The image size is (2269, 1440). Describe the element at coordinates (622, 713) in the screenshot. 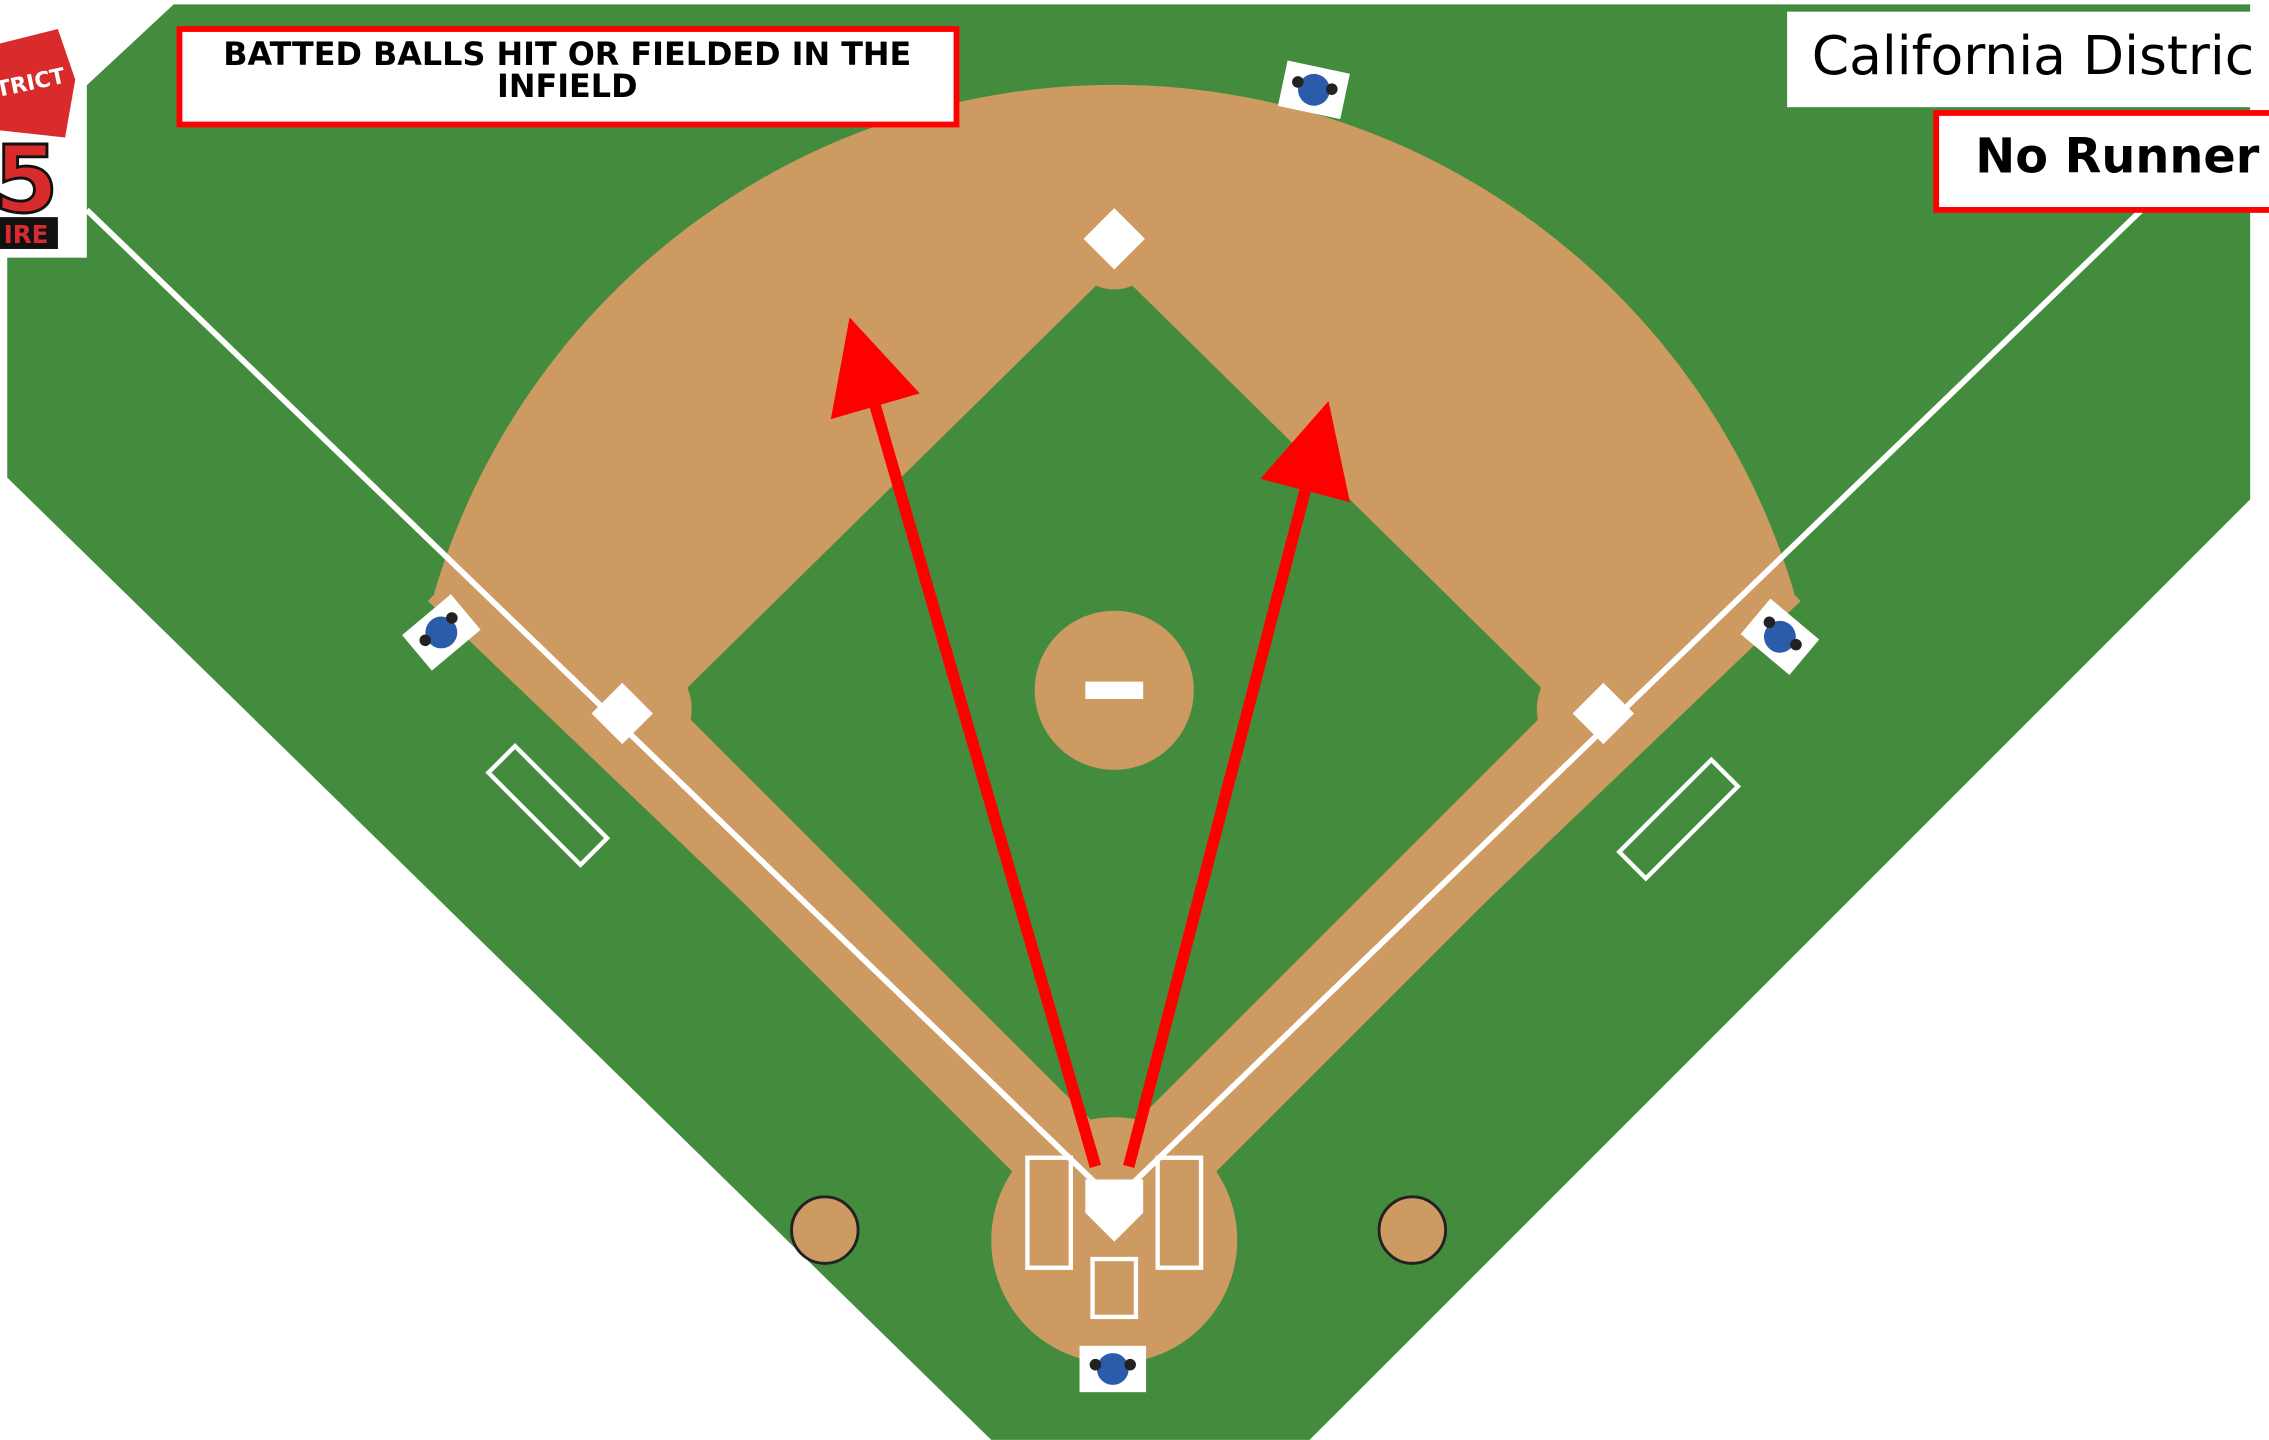

I see `third-base` at that location.